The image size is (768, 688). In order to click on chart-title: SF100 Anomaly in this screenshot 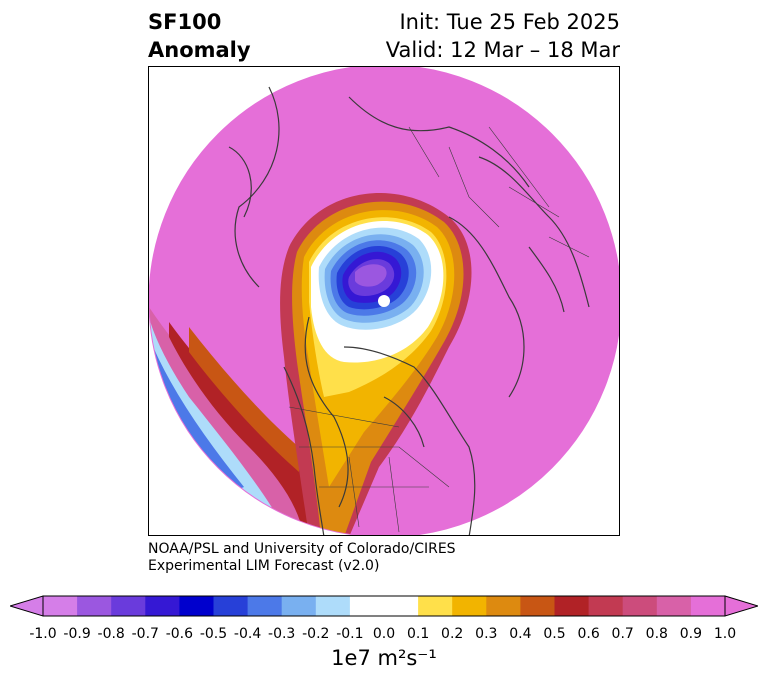, I will do `click(199, 36)`.